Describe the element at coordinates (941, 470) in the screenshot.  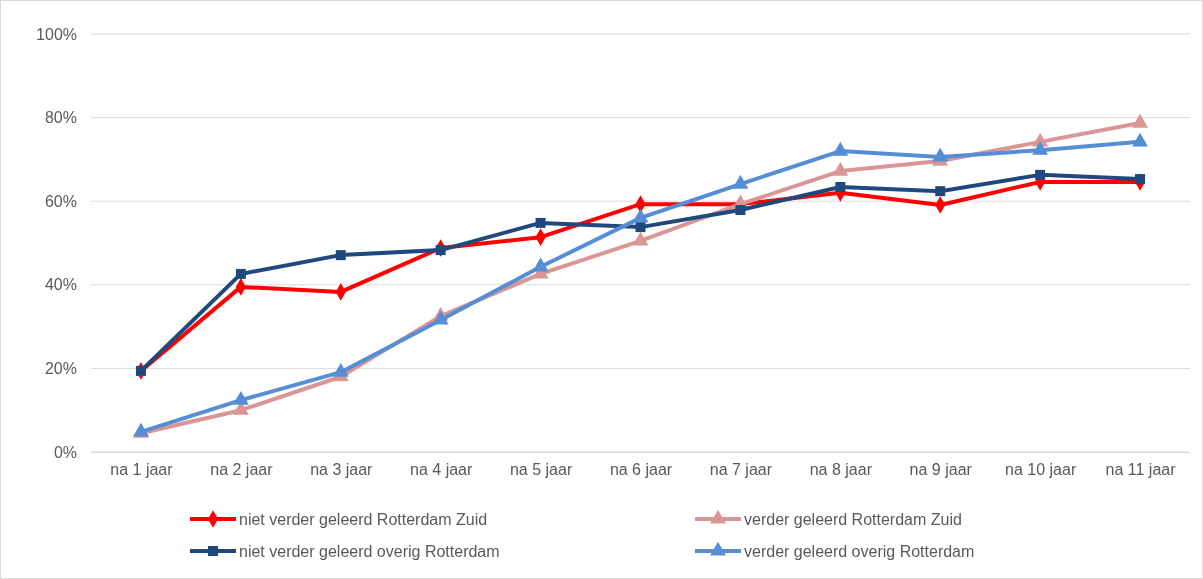
I see `x-tick-label: na 9 jaar` at that location.